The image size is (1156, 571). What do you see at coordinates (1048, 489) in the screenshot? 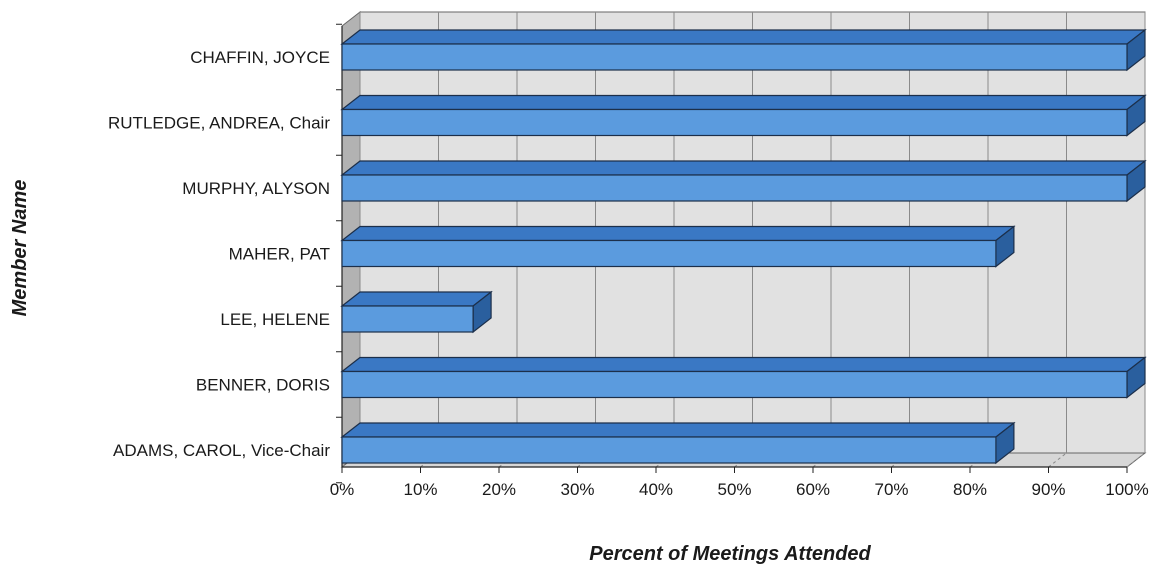
I see `x-tick-label: 90%` at bounding box center [1048, 489].